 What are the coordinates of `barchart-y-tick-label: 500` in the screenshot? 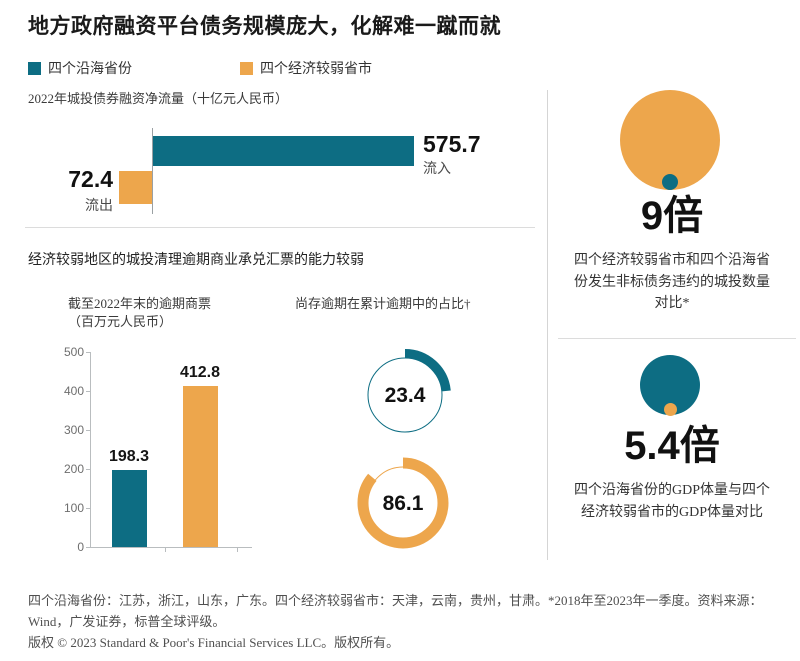 It's located at (73, 352).